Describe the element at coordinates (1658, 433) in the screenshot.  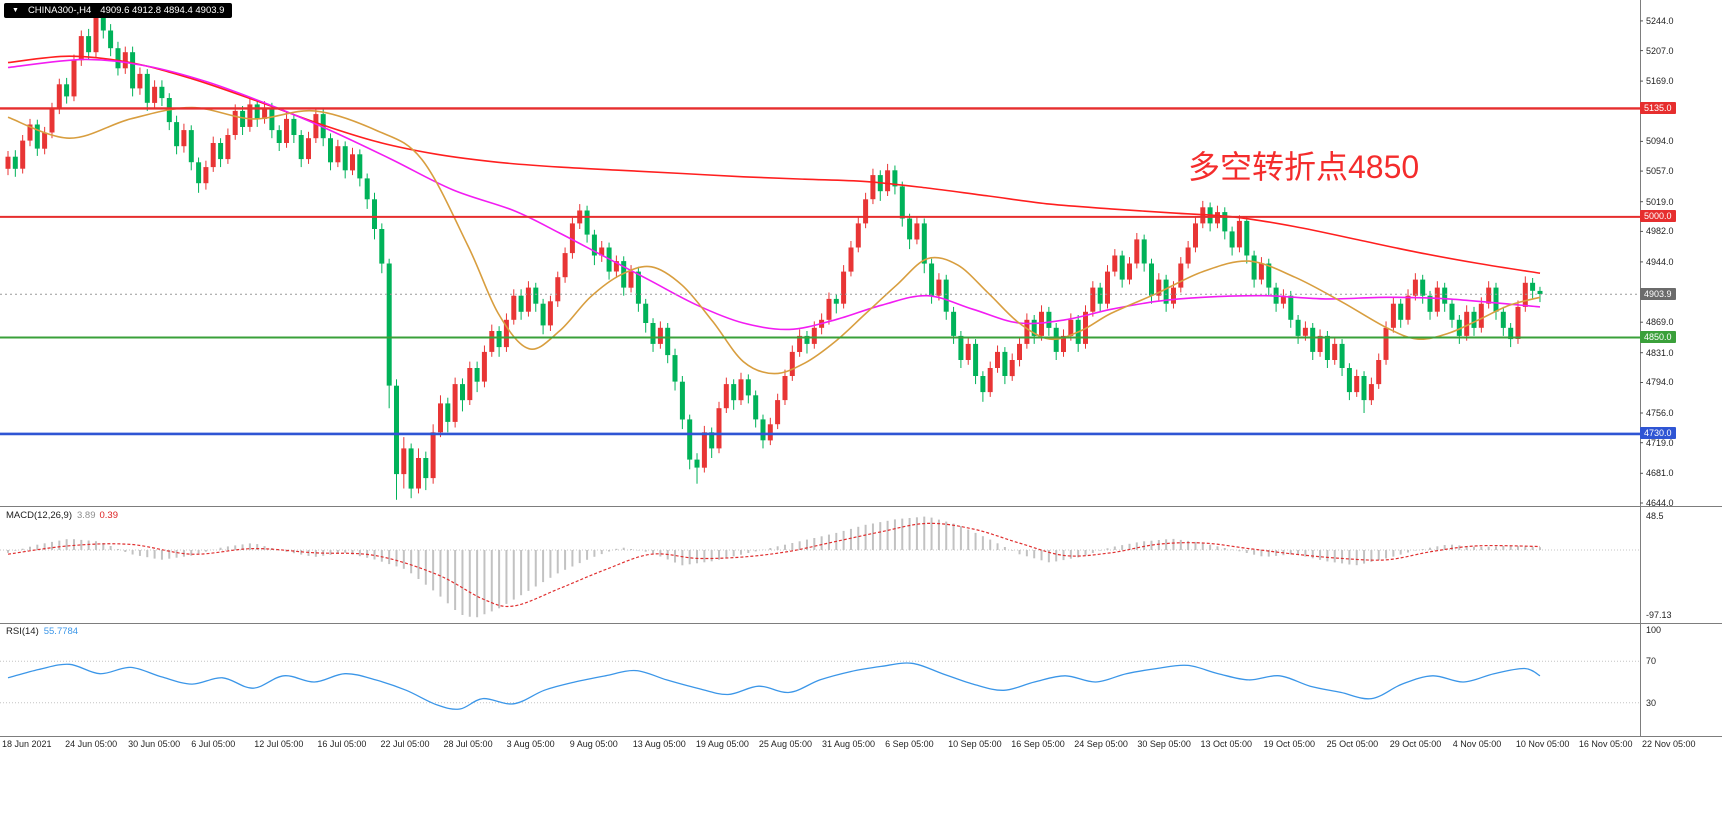
I see `price-level-badge: 4730.0` at that location.